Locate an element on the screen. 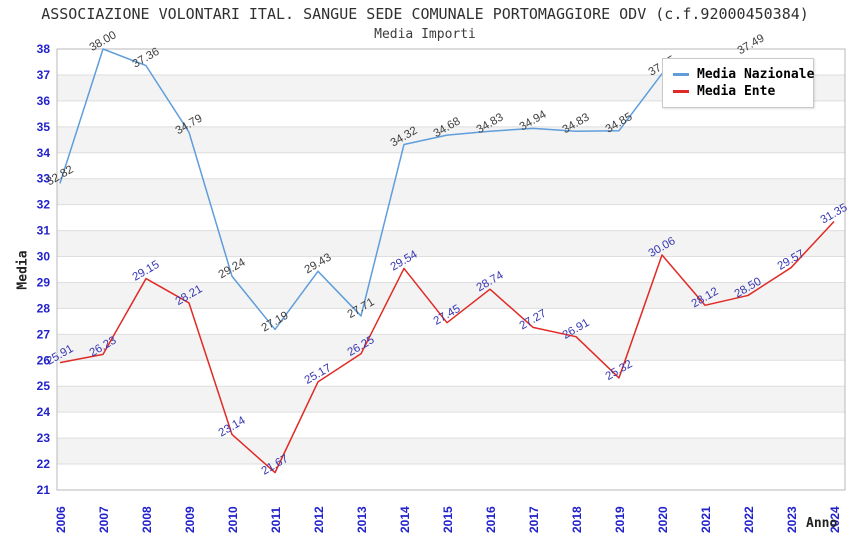 The image size is (850, 550). y-tick-label: 30 is located at coordinates (44, 257).